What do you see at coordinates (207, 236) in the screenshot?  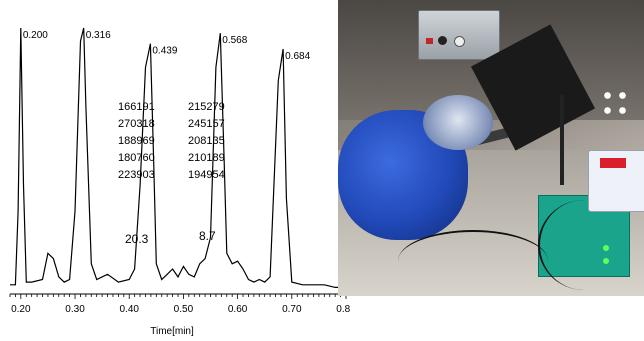 I see `summary-value-right: 8.7` at bounding box center [207, 236].